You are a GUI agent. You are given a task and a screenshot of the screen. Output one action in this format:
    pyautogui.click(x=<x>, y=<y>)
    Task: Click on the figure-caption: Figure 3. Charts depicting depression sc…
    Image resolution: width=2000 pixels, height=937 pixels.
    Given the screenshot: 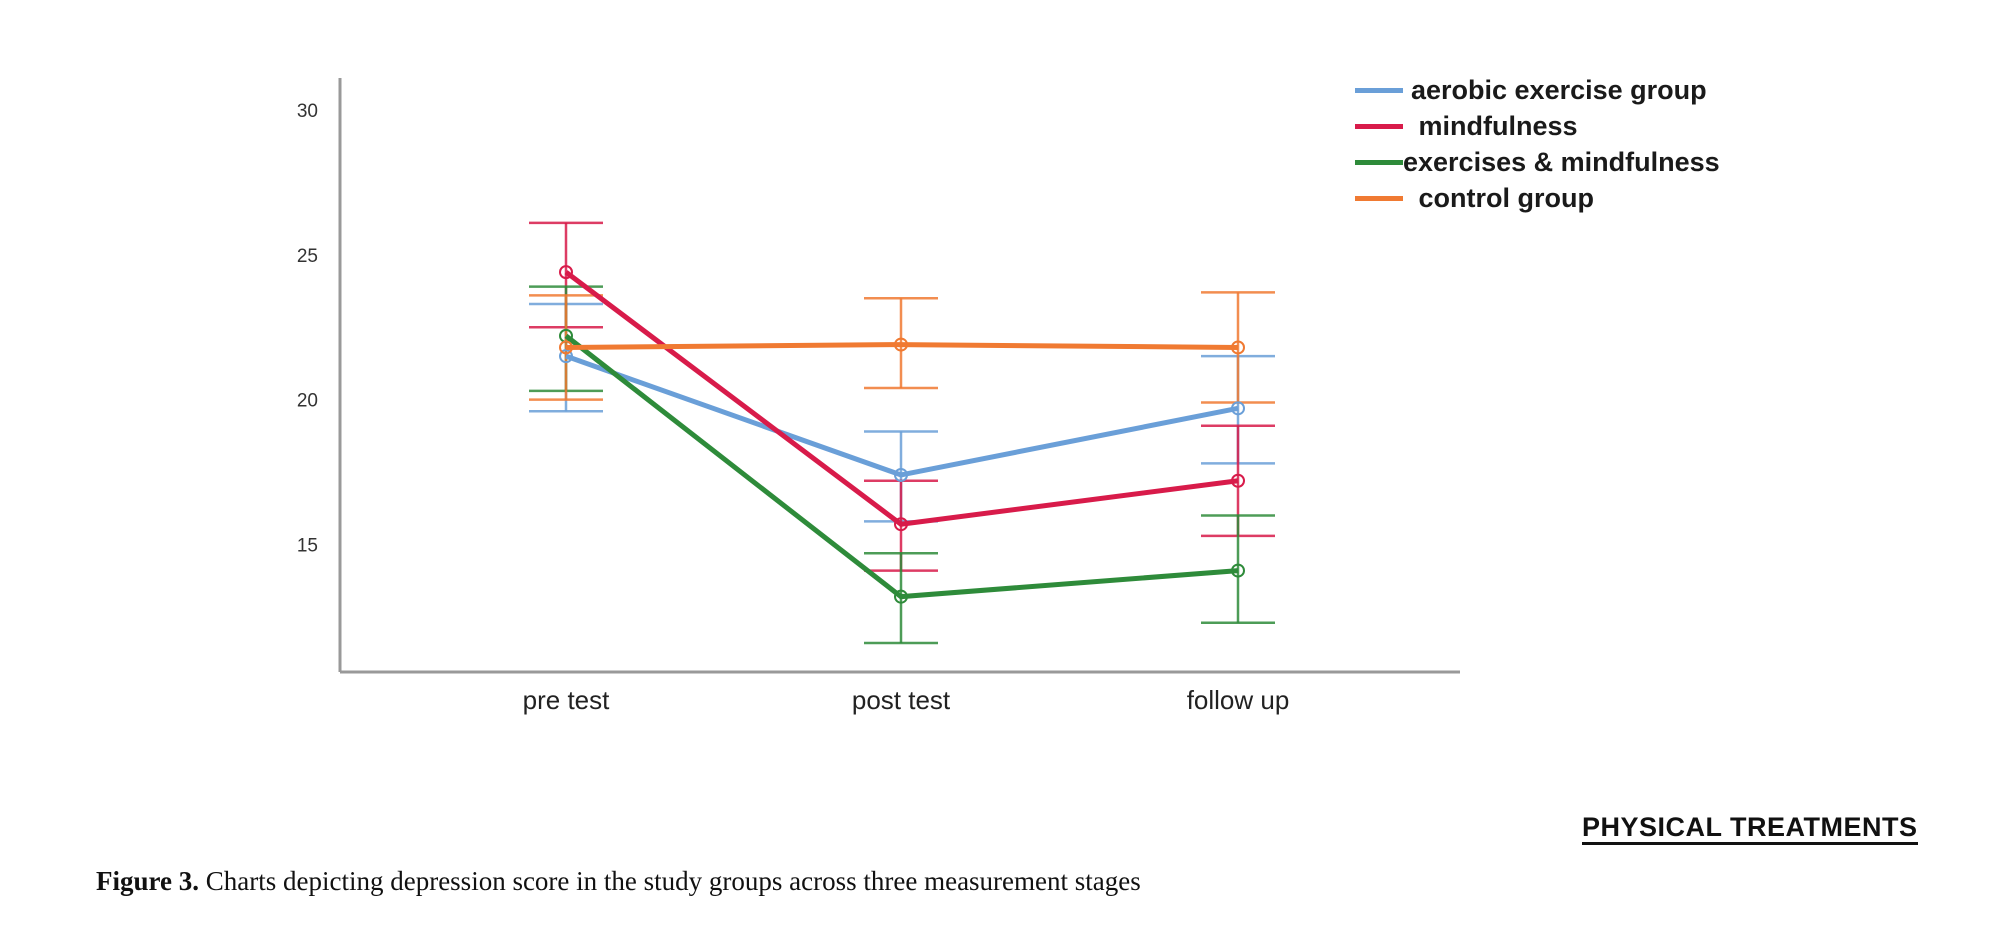 What is the action you would take?
    pyautogui.click(x=618, y=881)
    